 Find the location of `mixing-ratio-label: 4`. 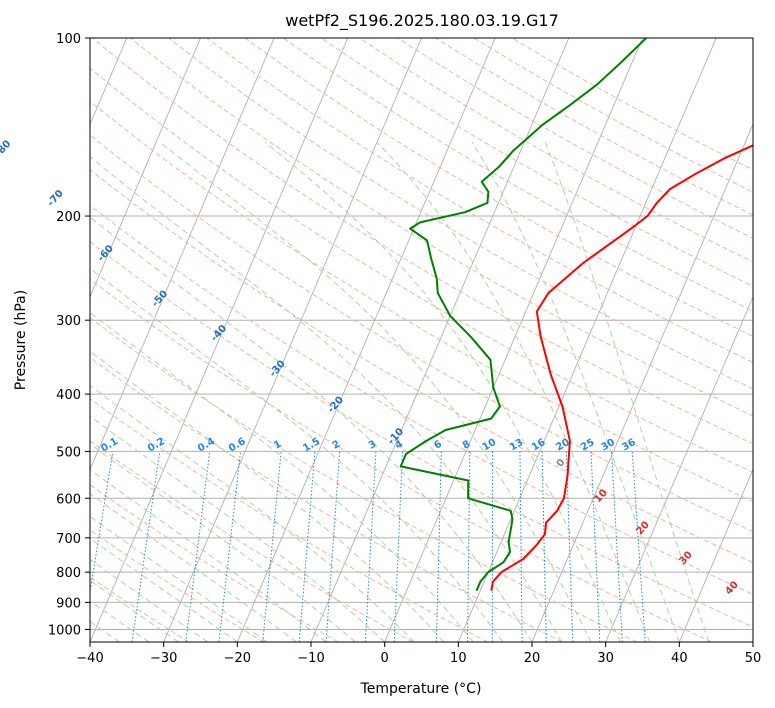

mixing-ratio-label: 4 is located at coordinates (399, 445).